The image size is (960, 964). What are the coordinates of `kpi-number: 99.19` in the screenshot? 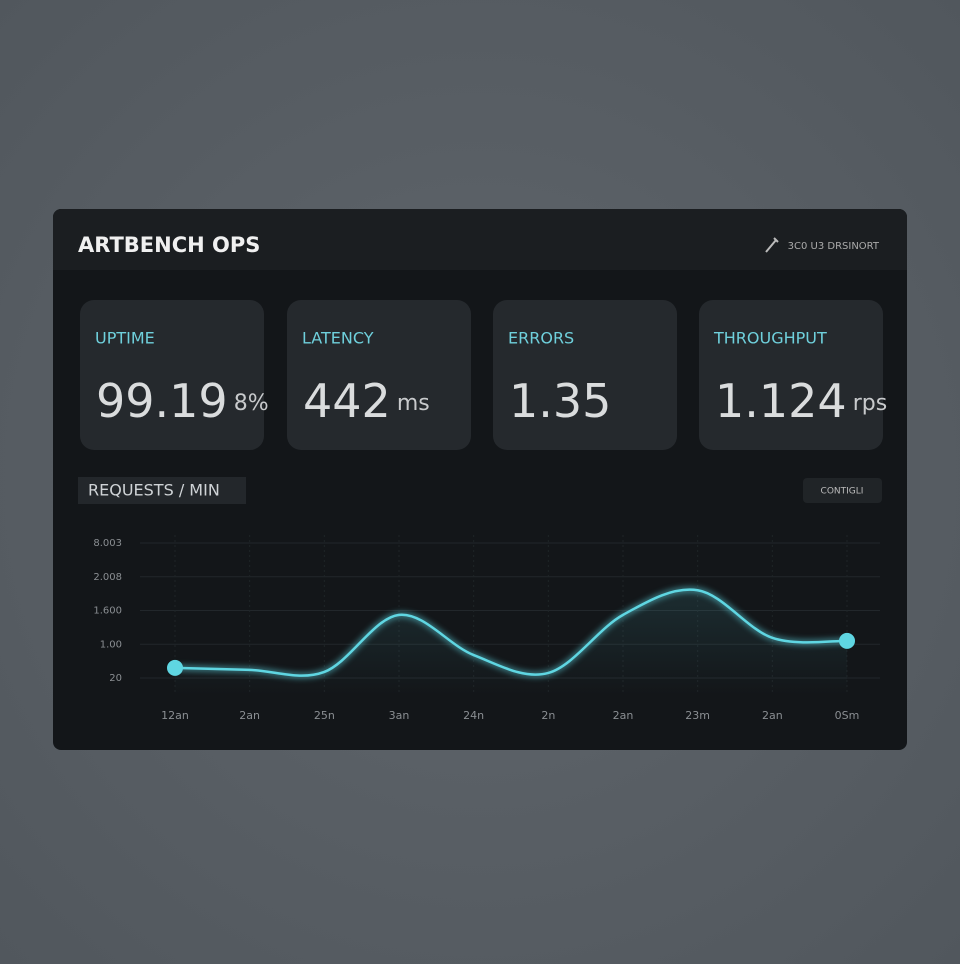 It's located at (162, 401).